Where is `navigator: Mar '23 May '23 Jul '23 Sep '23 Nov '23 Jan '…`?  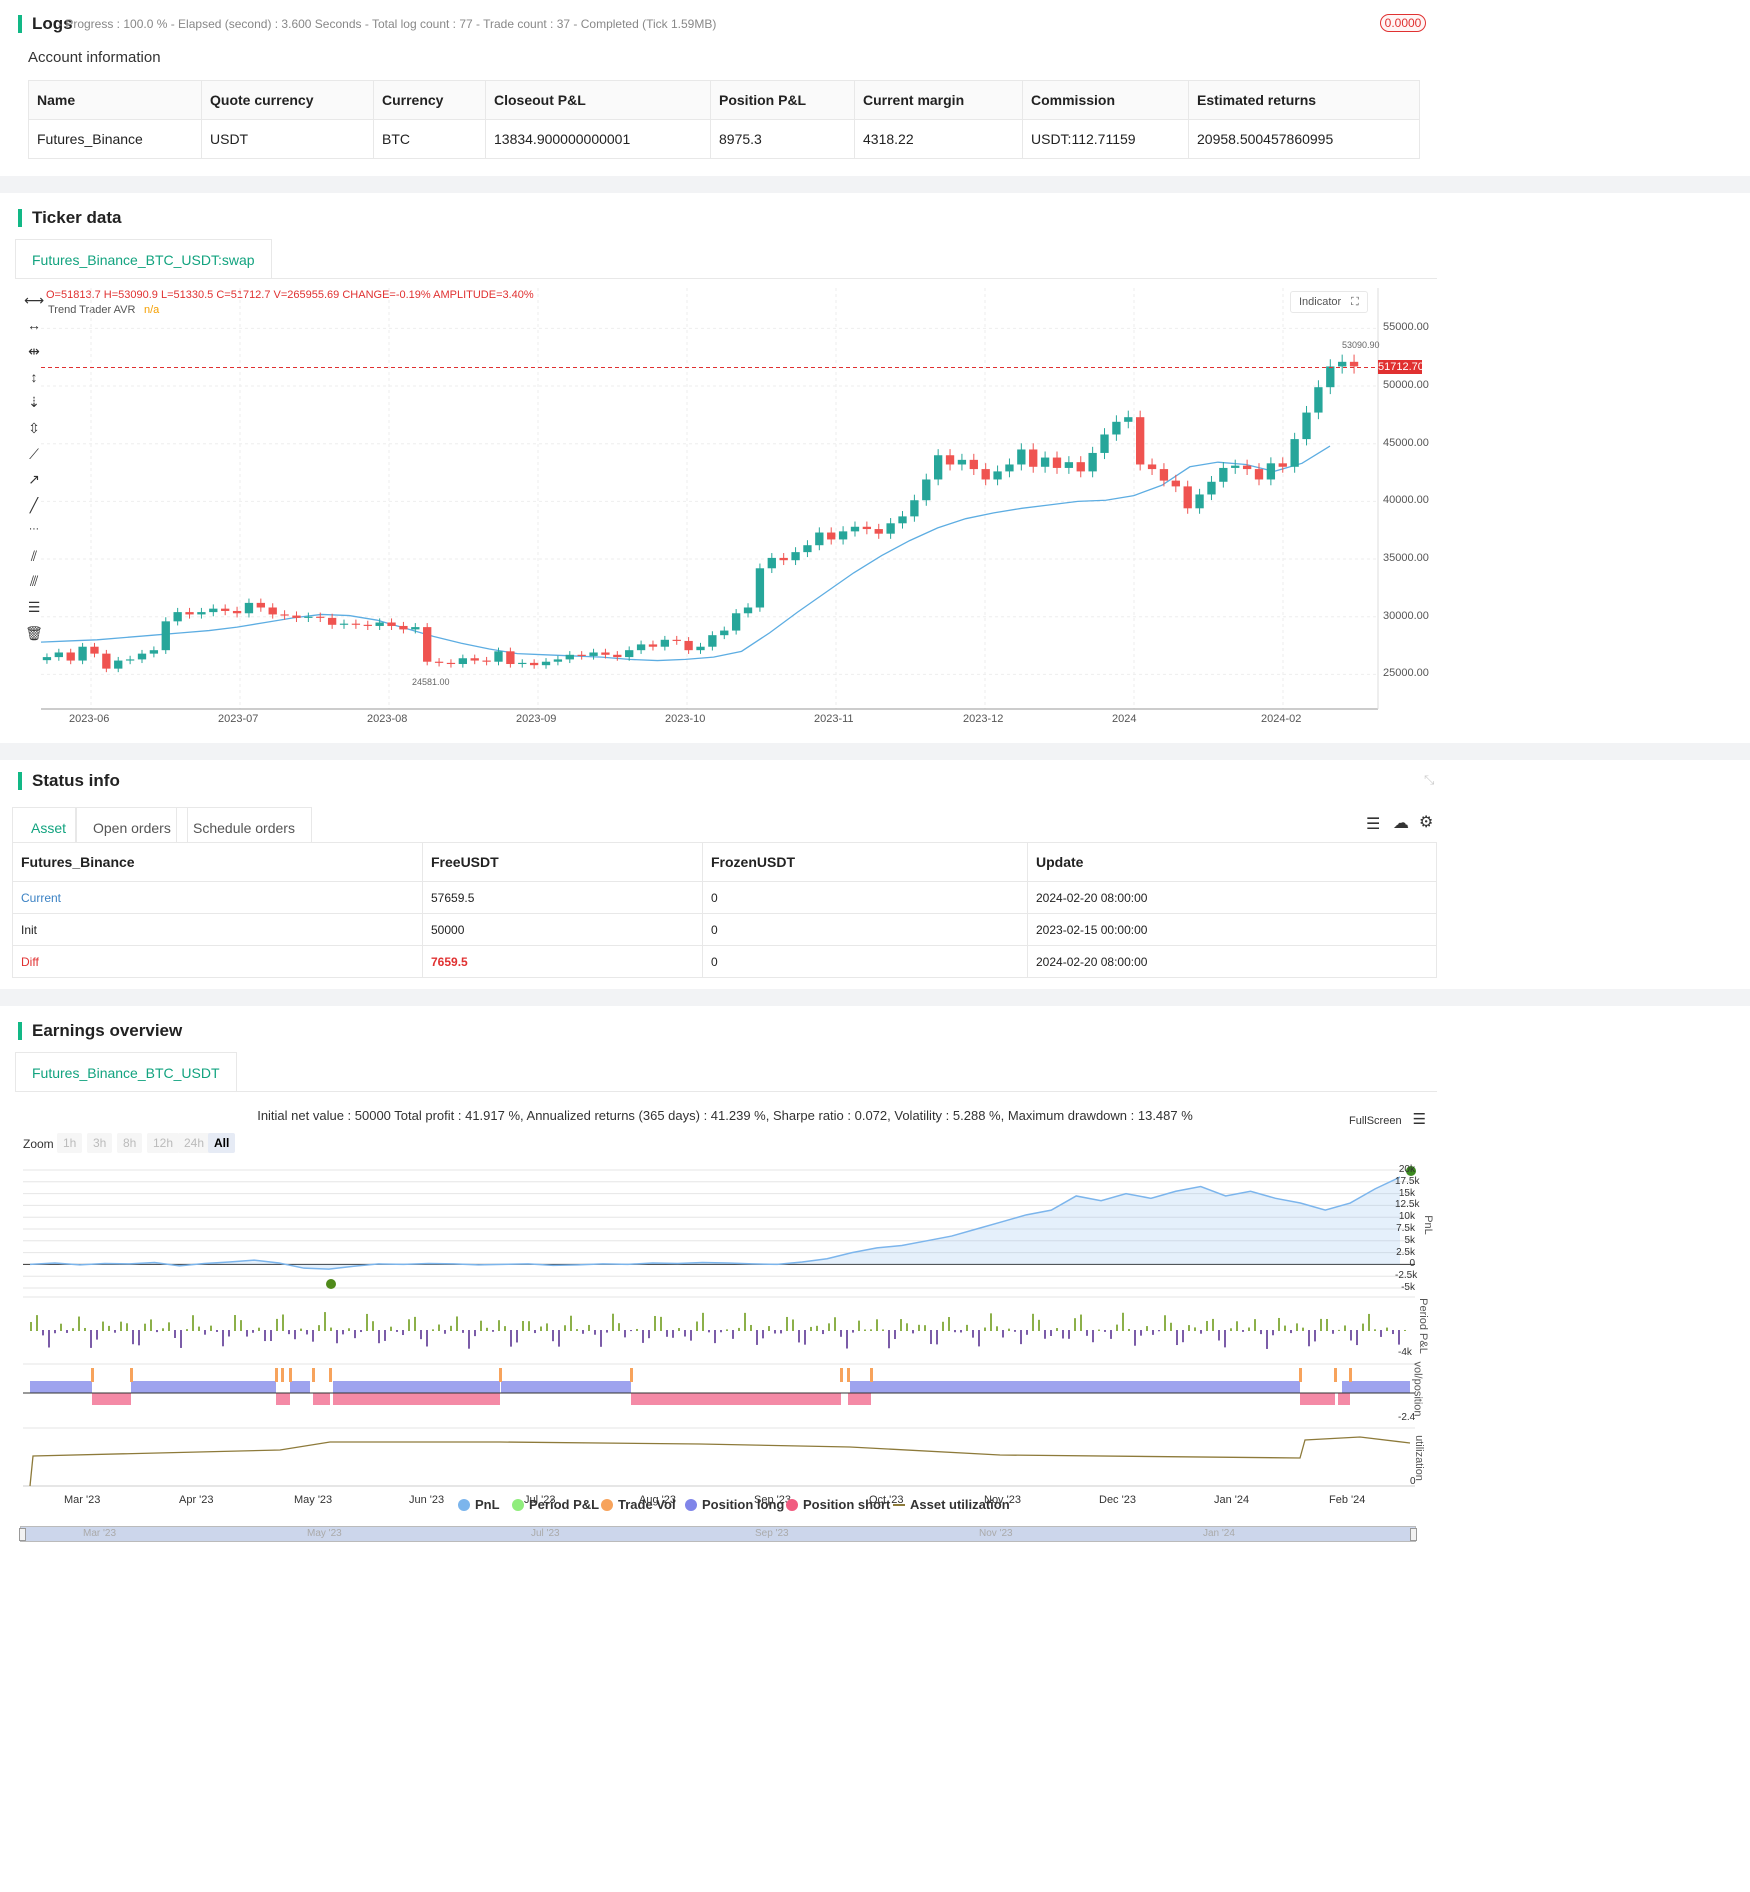 navigator: Mar '23 May '23 Jul '23 Sep '23 Nov '23 Jan '… is located at coordinates (718, 1534).